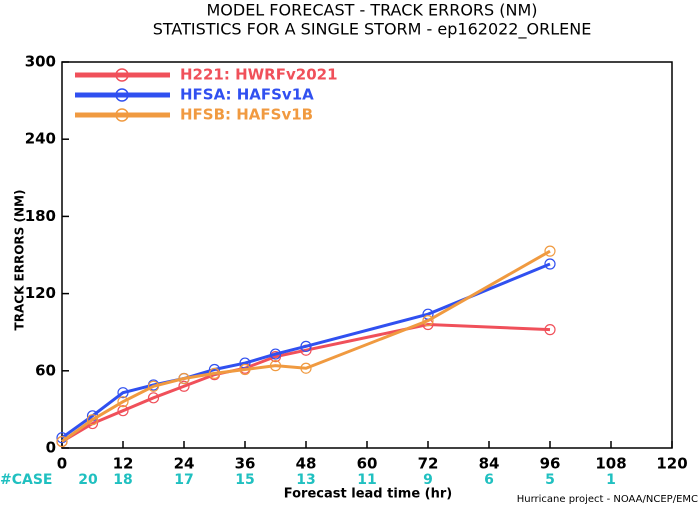 This screenshot has height=510, width=700. What do you see at coordinates (550, 480) in the screenshot?
I see `case-count: 5` at bounding box center [550, 480].